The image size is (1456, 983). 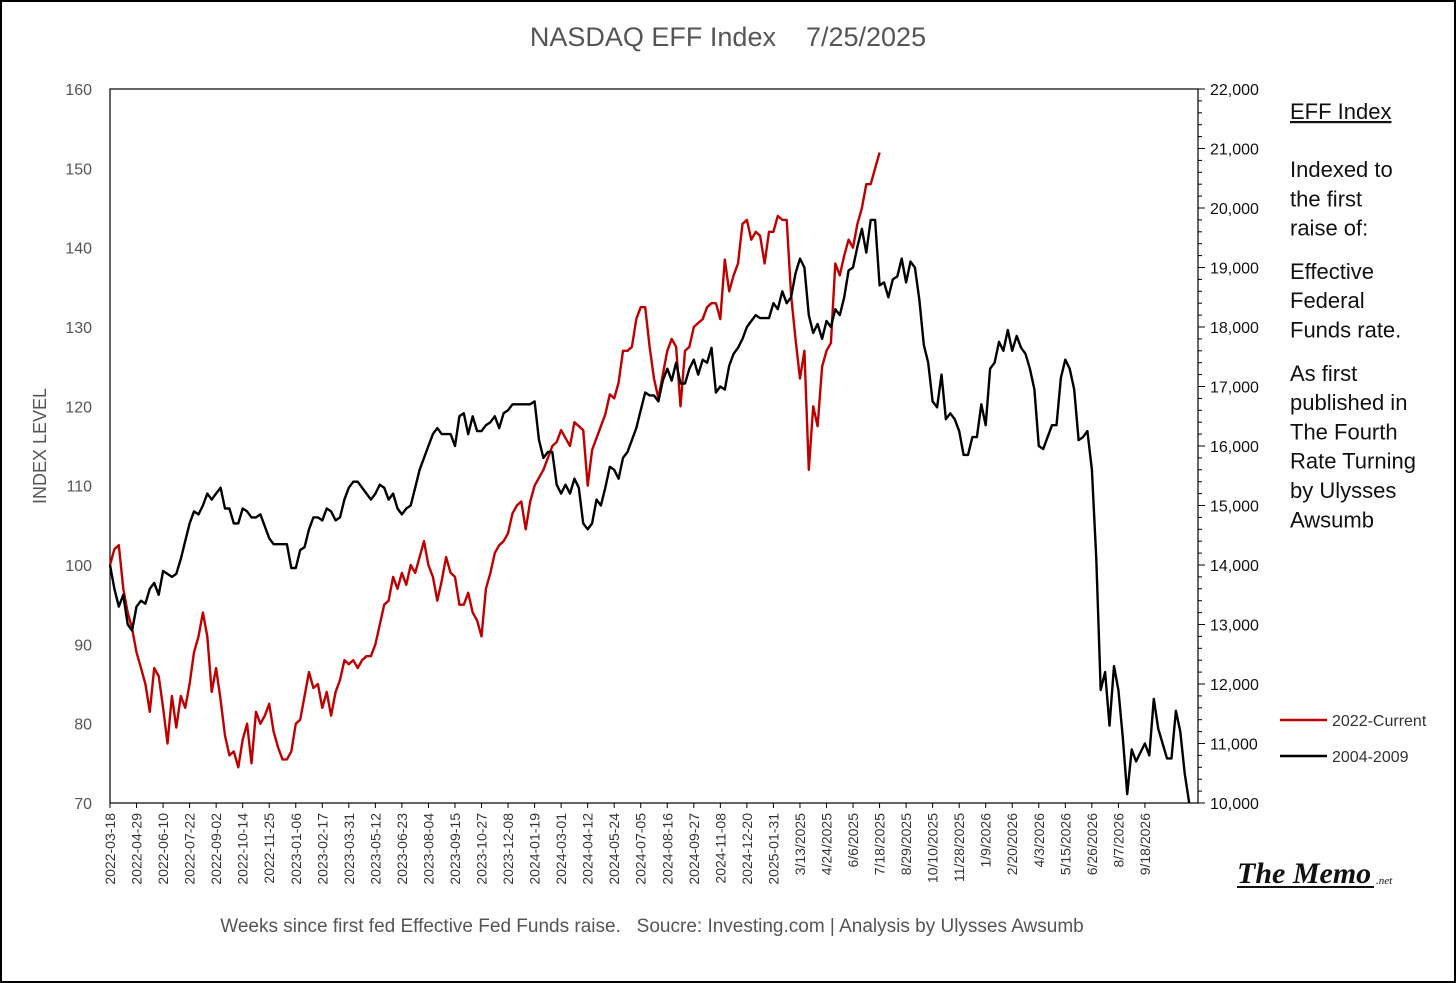 I want to click on side-note-line: Awsumb, so click(x=1332, y=519).